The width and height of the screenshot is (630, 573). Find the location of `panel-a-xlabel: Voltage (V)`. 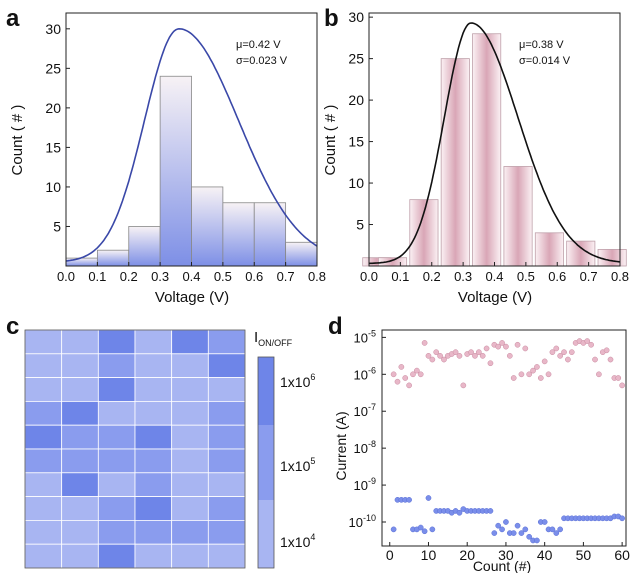

panel-a-xlabel: Voltage (V) is located at coordinates (192, 297).